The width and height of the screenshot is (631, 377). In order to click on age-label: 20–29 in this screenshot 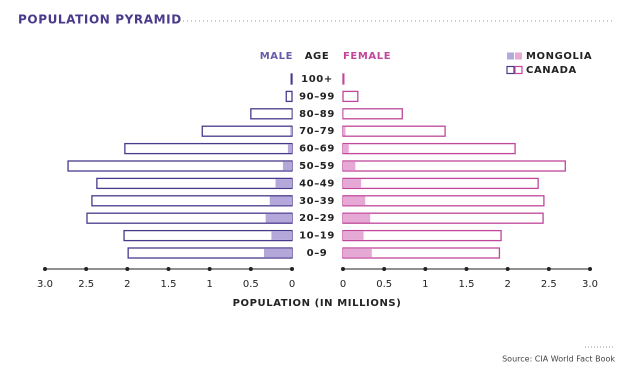, I will do `click(317, 218)`.